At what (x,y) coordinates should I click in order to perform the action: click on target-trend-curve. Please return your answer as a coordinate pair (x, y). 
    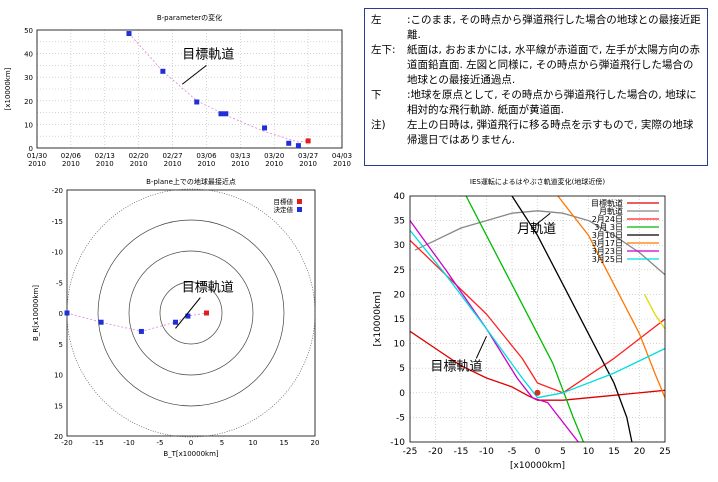
    Looking at the image, I should click on (136, 322).